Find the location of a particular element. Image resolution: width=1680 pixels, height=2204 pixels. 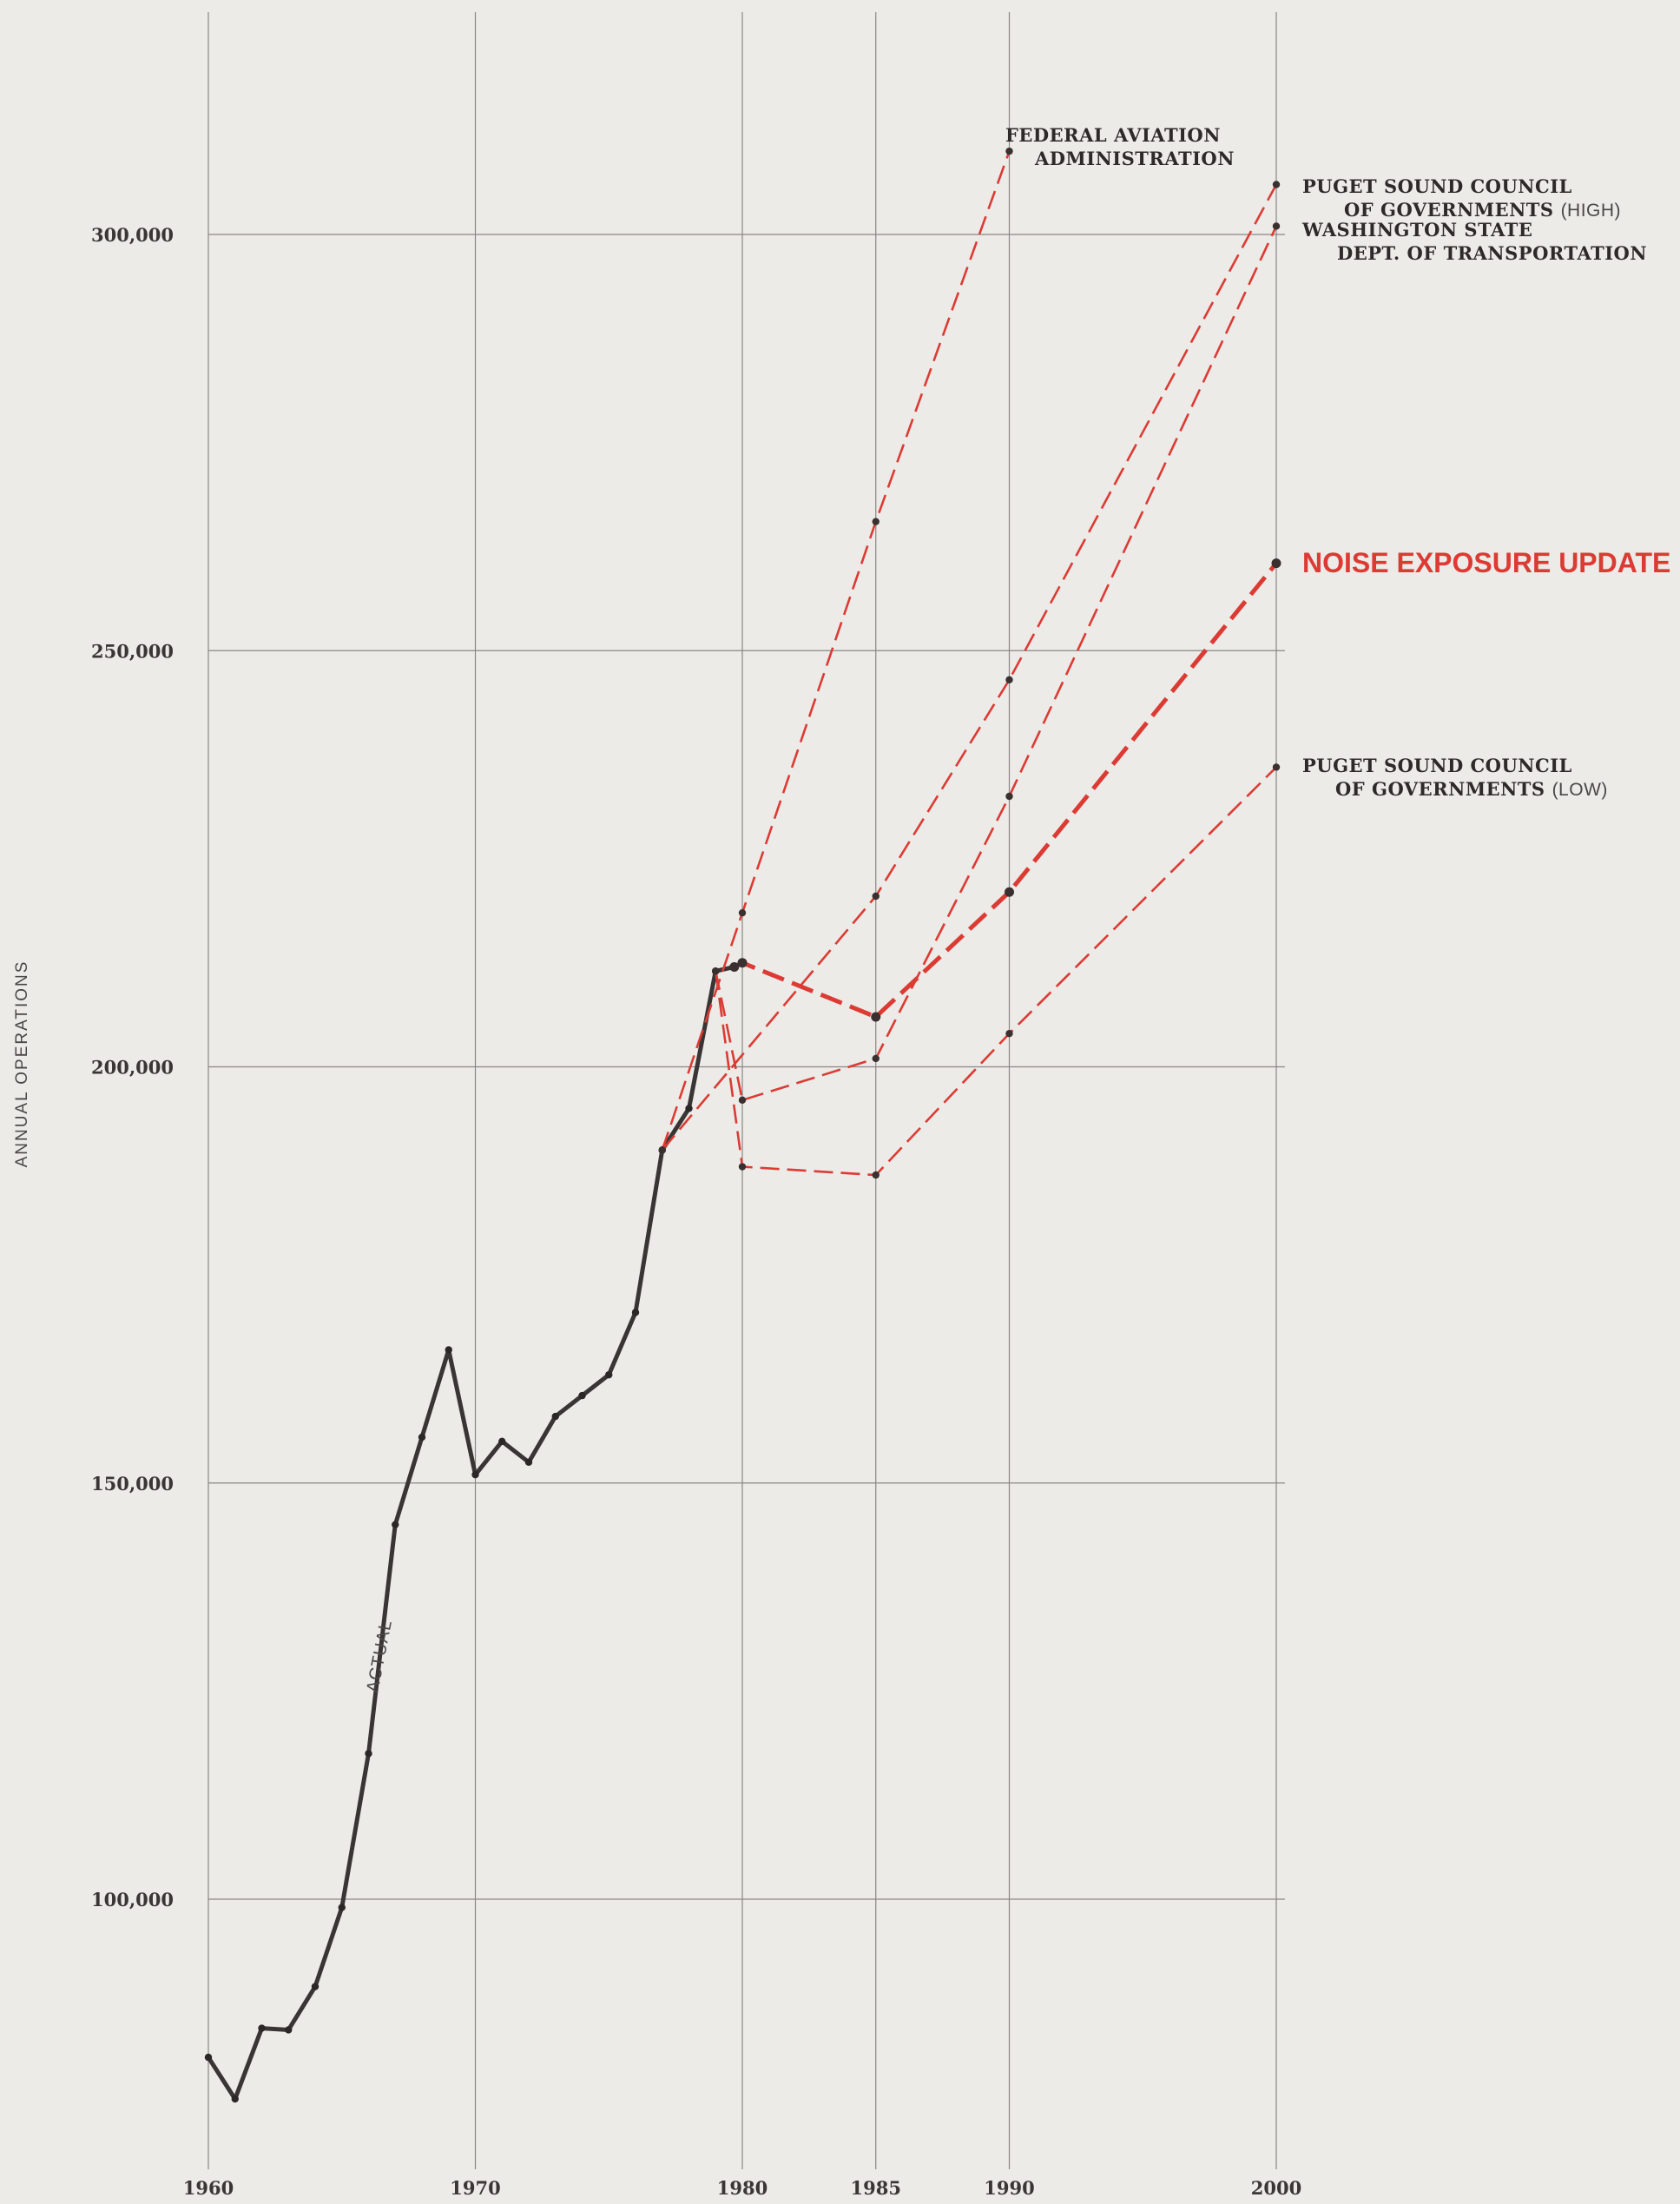

y-tick-label: 200,000 is located at coordinates (132, 1068).